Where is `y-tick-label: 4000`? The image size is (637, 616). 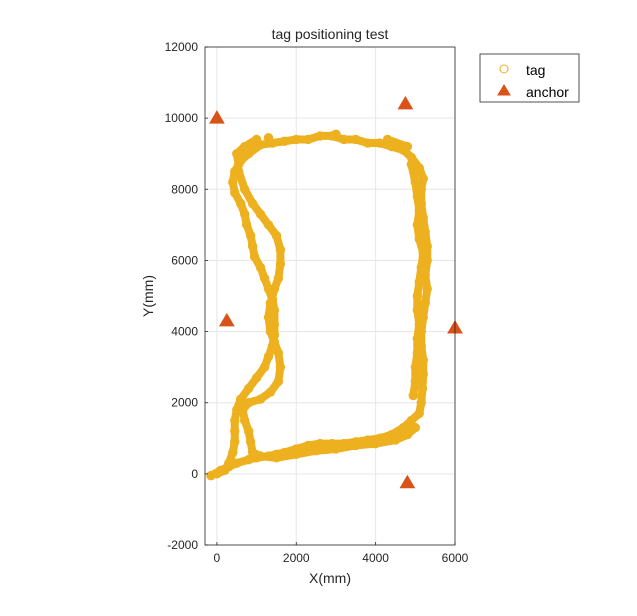
y-tick-label: 4000 is located at coordinates (184, 332).